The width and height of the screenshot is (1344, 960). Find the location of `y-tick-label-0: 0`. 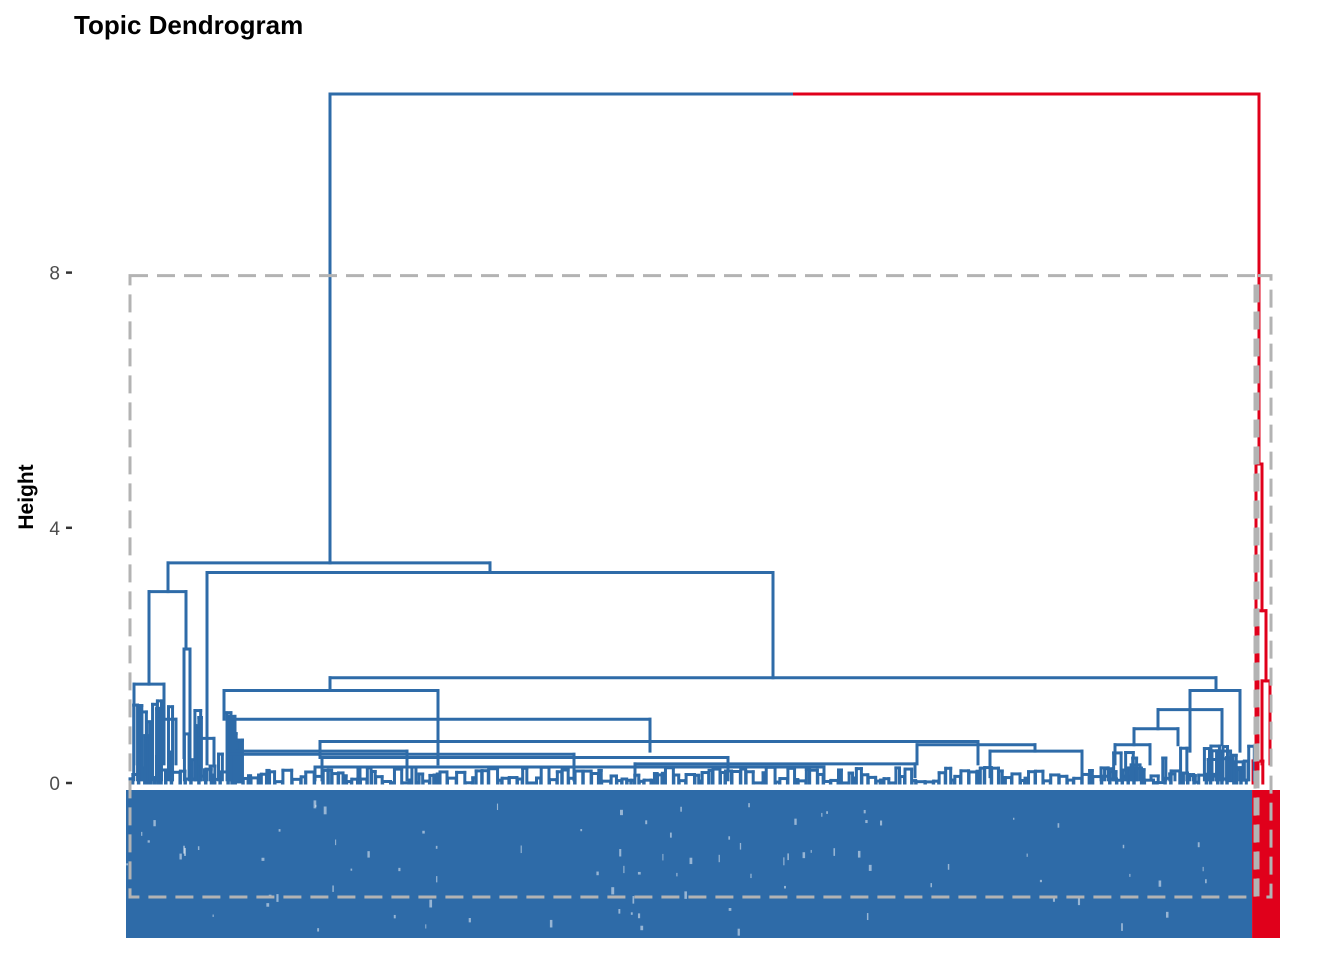

y-tick-label-0: 0 is located at coordinates (54, 784).